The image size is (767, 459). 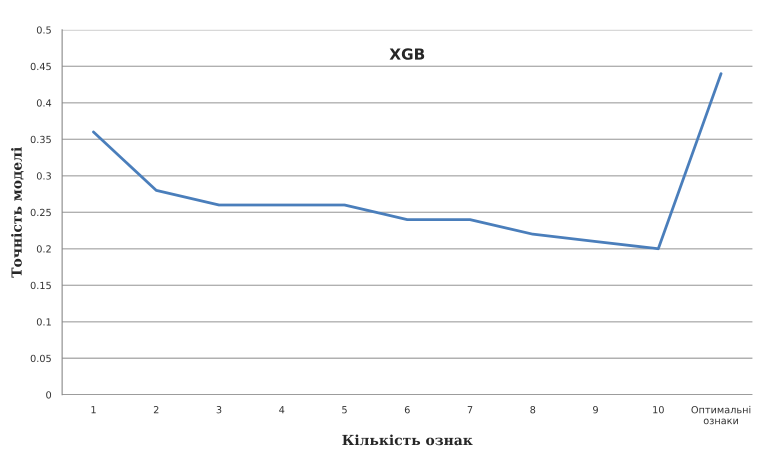 I want to click on x-tick-label: 8, so click(x=533, y=410).